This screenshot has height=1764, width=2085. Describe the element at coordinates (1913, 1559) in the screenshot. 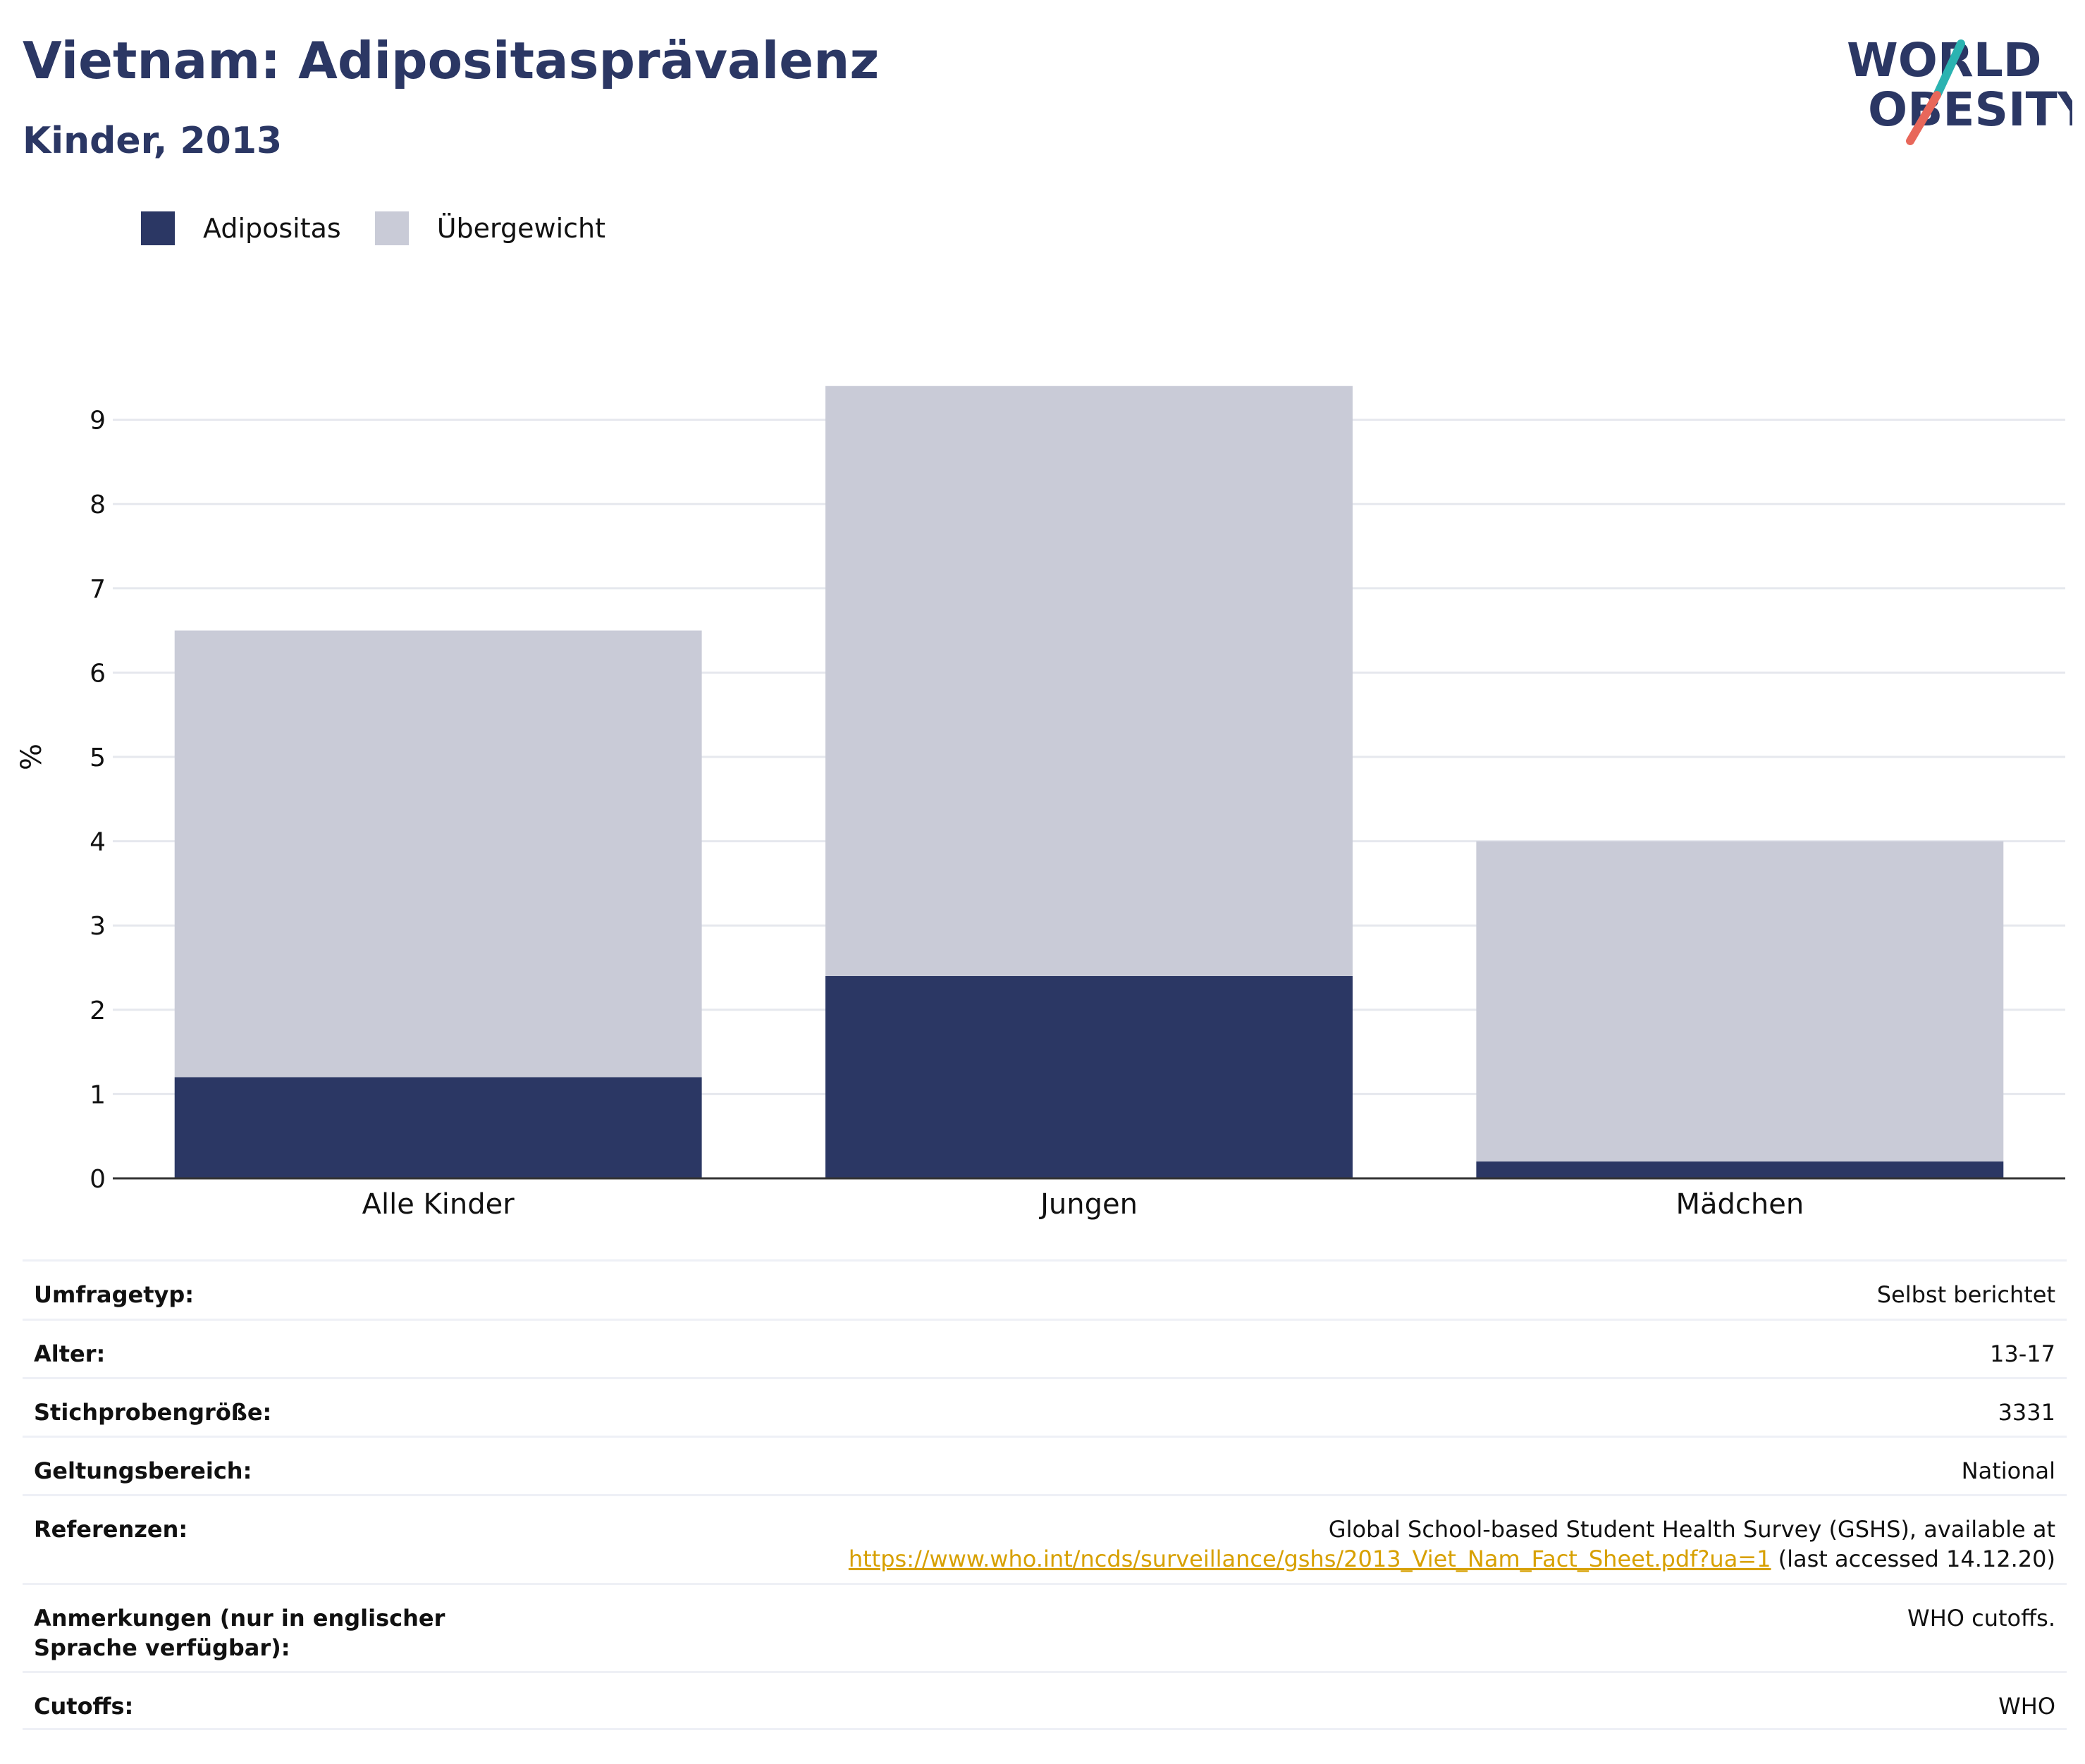

I see `reference-suffix: (last accessed 14.12.20)` at that location.